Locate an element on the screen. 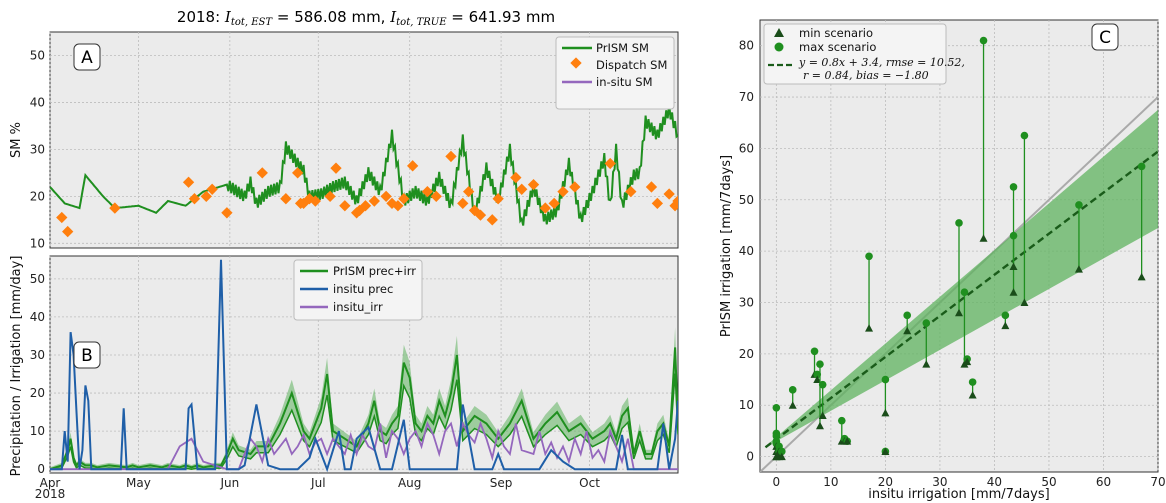 This screenshot has width=1166, height=503. legend-insitu-irr: insitu_irr is located at coordinates (358, 307).